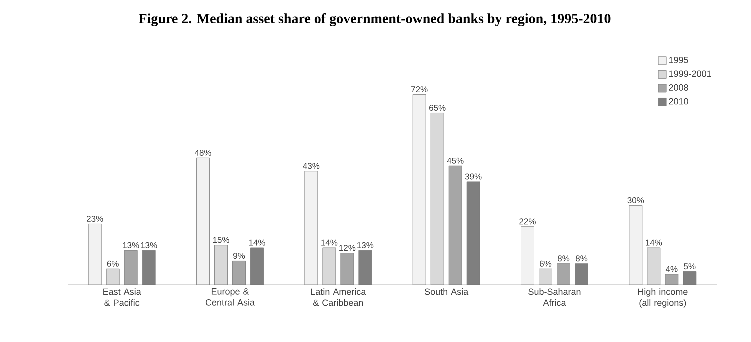 Image resolution: width=751 pixels, height=342 pixels. I want to click on legend-label: 2010, so click(678, 101).